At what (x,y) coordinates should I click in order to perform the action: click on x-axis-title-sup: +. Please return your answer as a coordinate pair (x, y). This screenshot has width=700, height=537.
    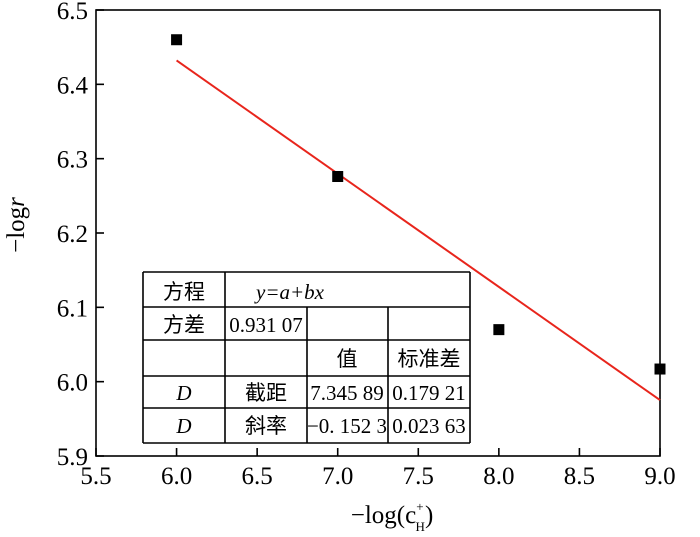
    Looking at the image, I should click on (419, 506).